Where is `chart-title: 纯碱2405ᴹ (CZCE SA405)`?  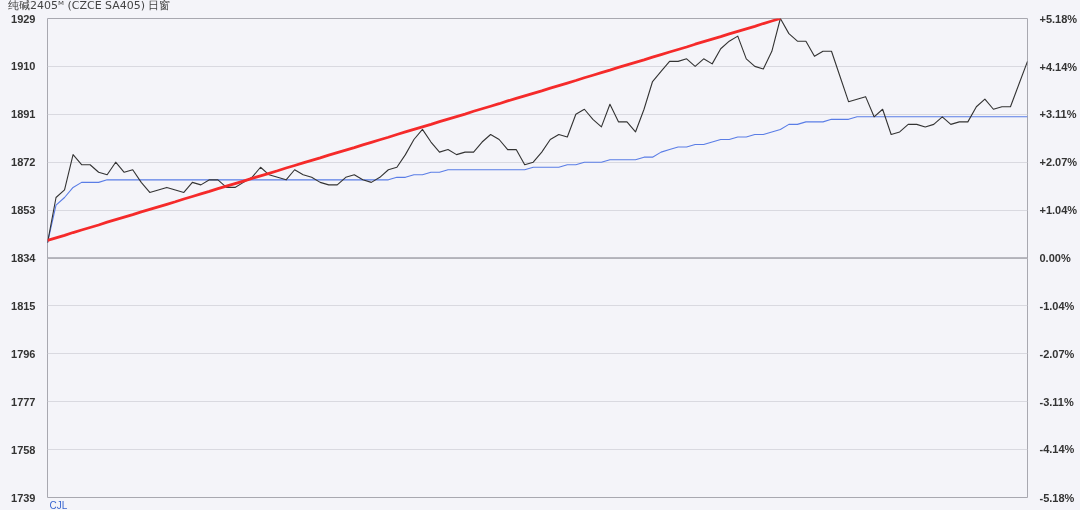 chart-title: 纯碱2405ᴹ (CZCE SA405) is located at coordinates (77, 6).